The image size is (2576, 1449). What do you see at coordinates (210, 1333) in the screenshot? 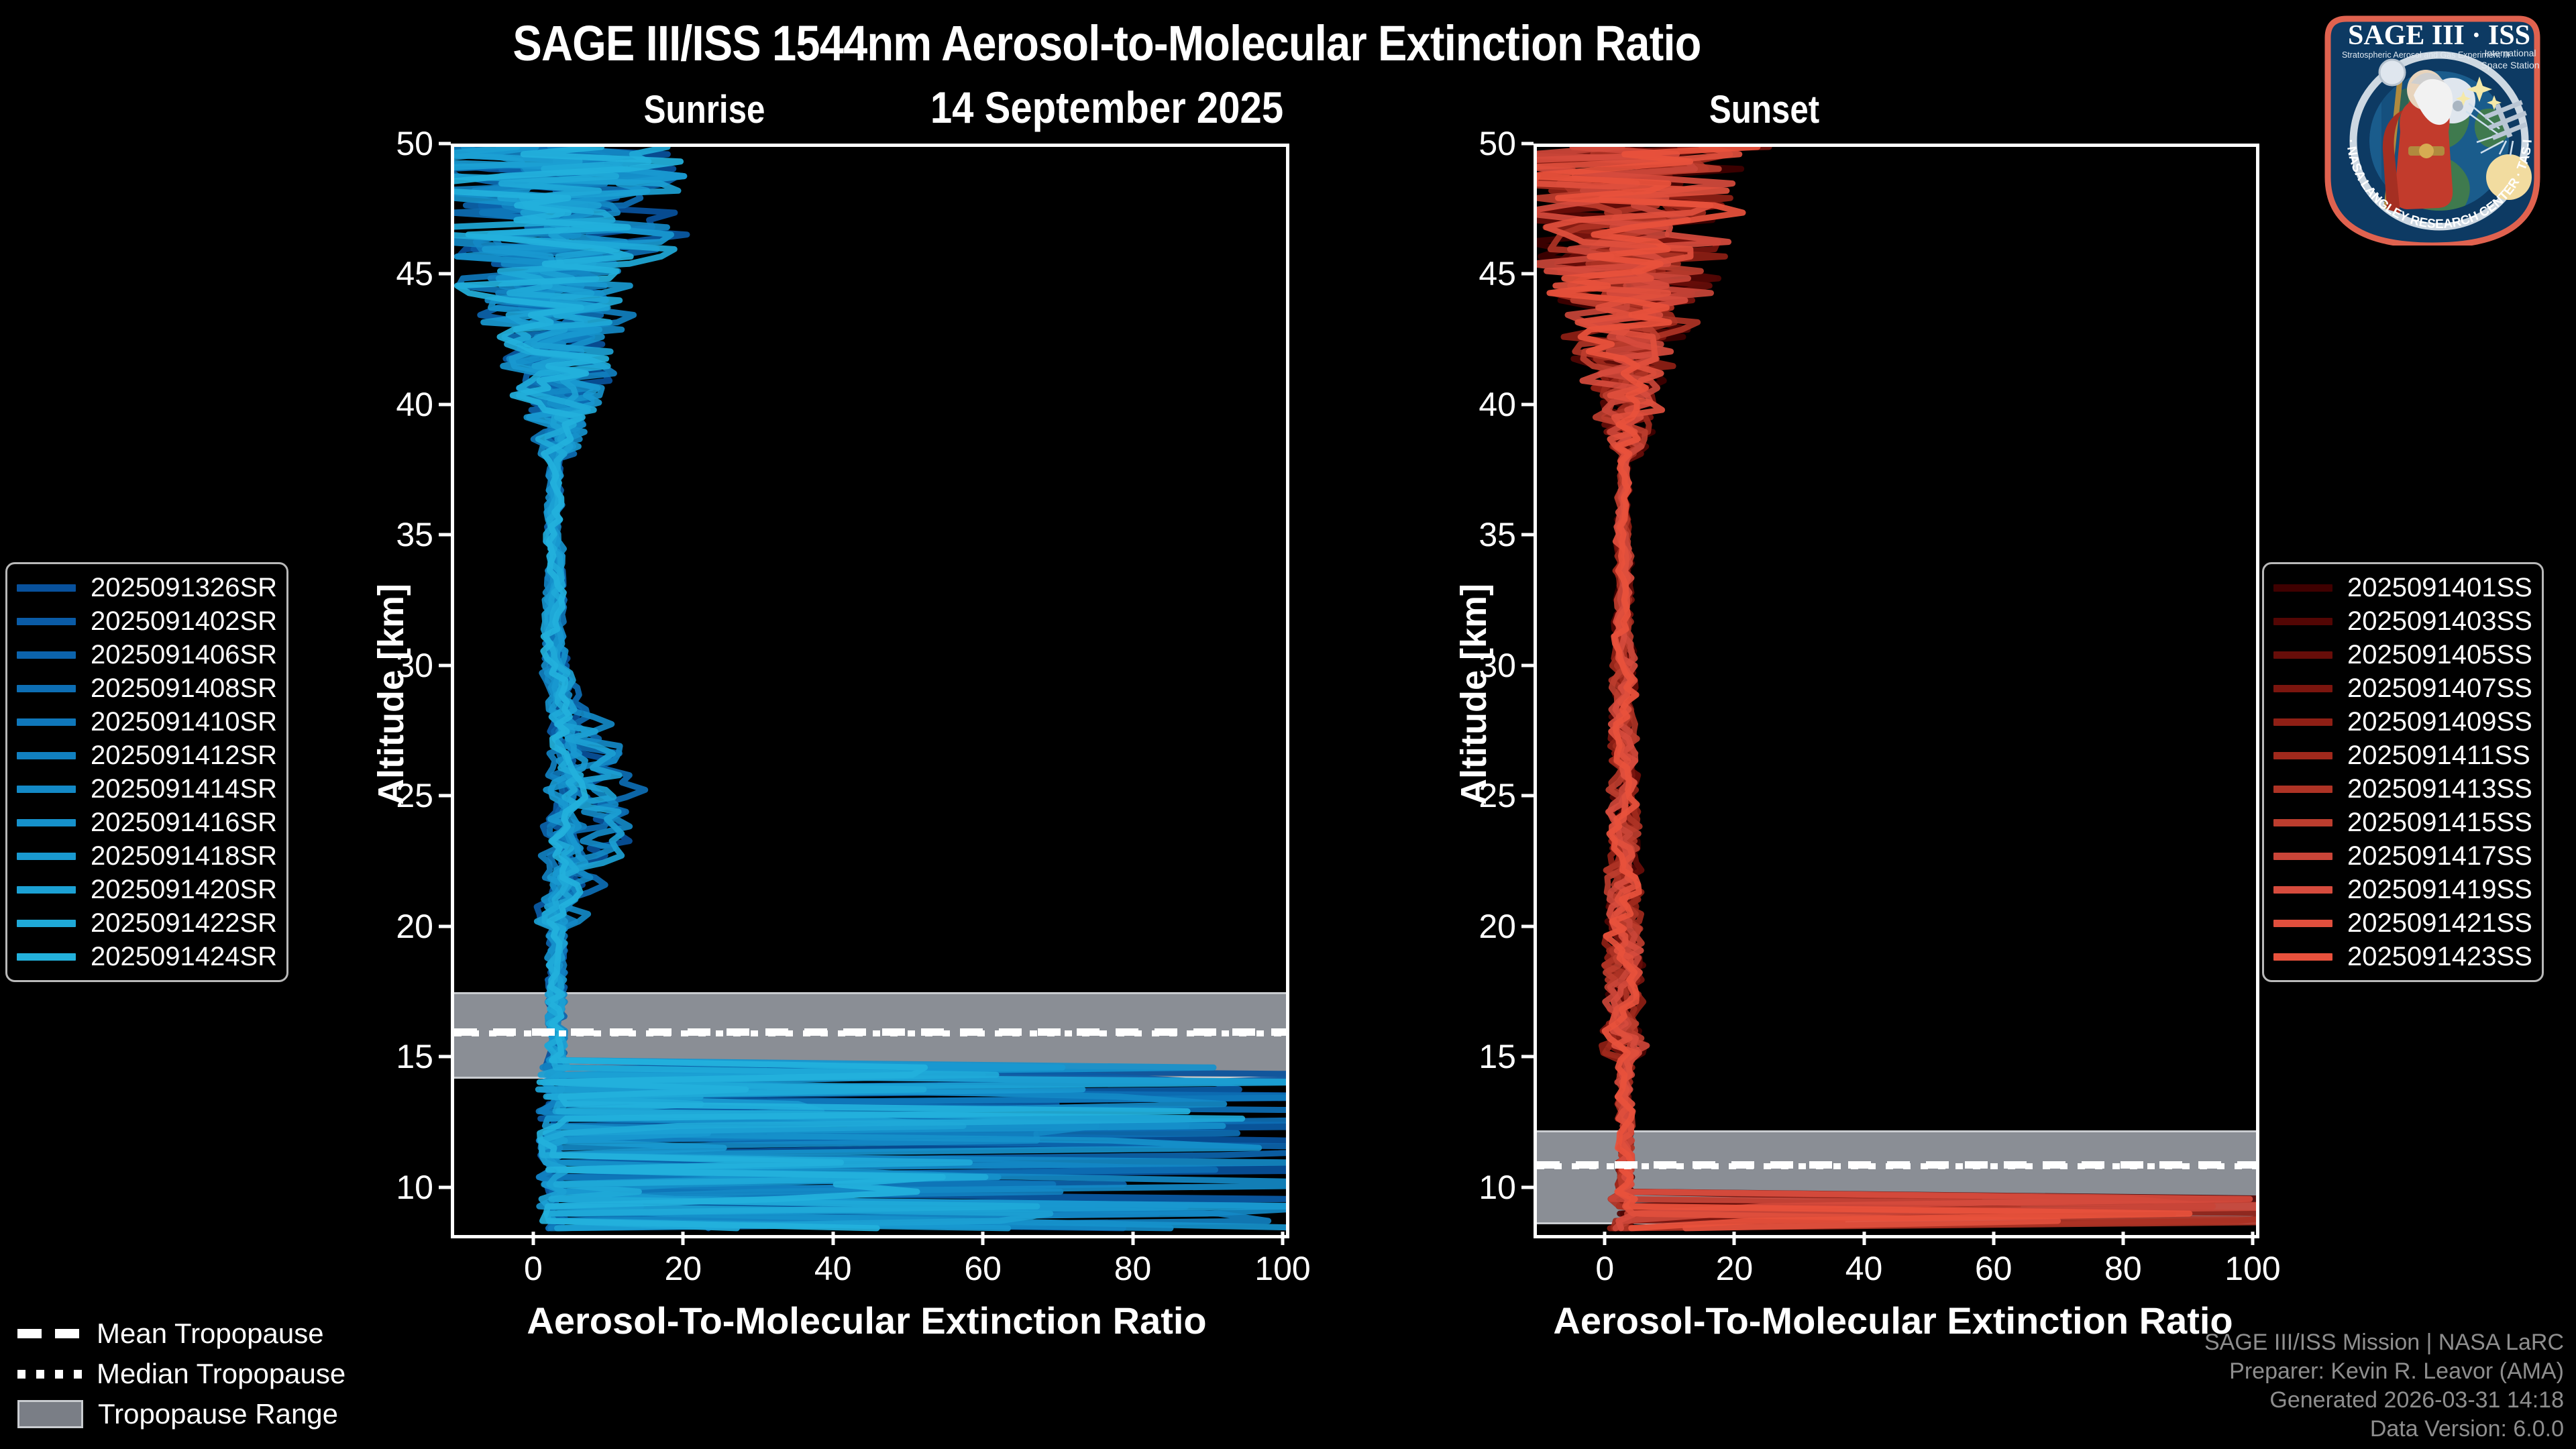
I see `legend-label-mean: Mean Tropopause` at bounding box center [210, 1333].